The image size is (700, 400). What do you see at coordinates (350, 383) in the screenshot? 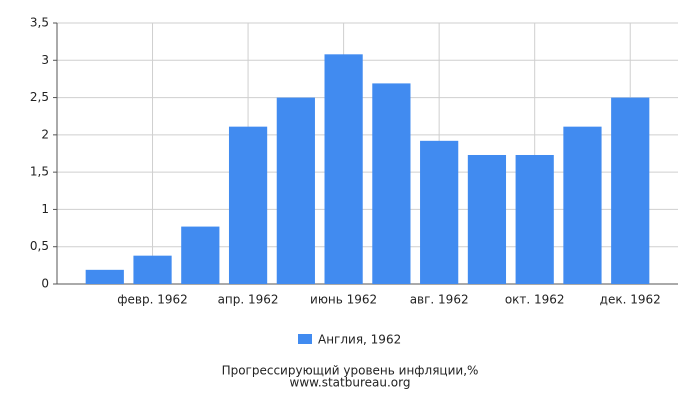
I see `chart-subtitle: www.statbureau.org` at bounding box center [350, 383].